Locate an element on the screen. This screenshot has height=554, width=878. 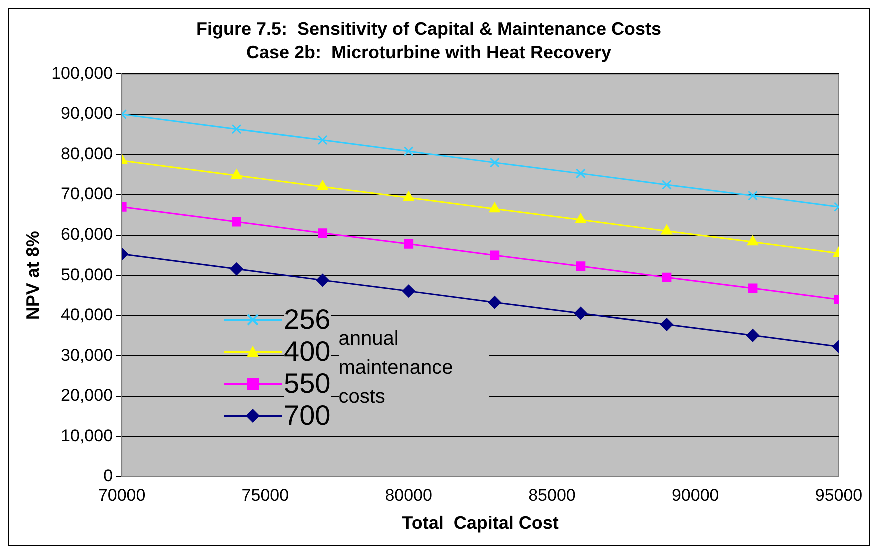
y-tick-label: 30,000 is located at coordinates (87, 355).